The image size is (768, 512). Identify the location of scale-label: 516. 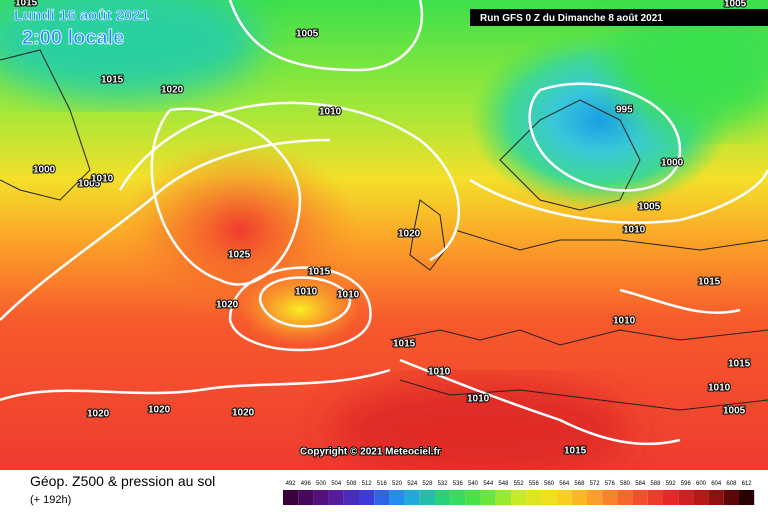
(382, 484).